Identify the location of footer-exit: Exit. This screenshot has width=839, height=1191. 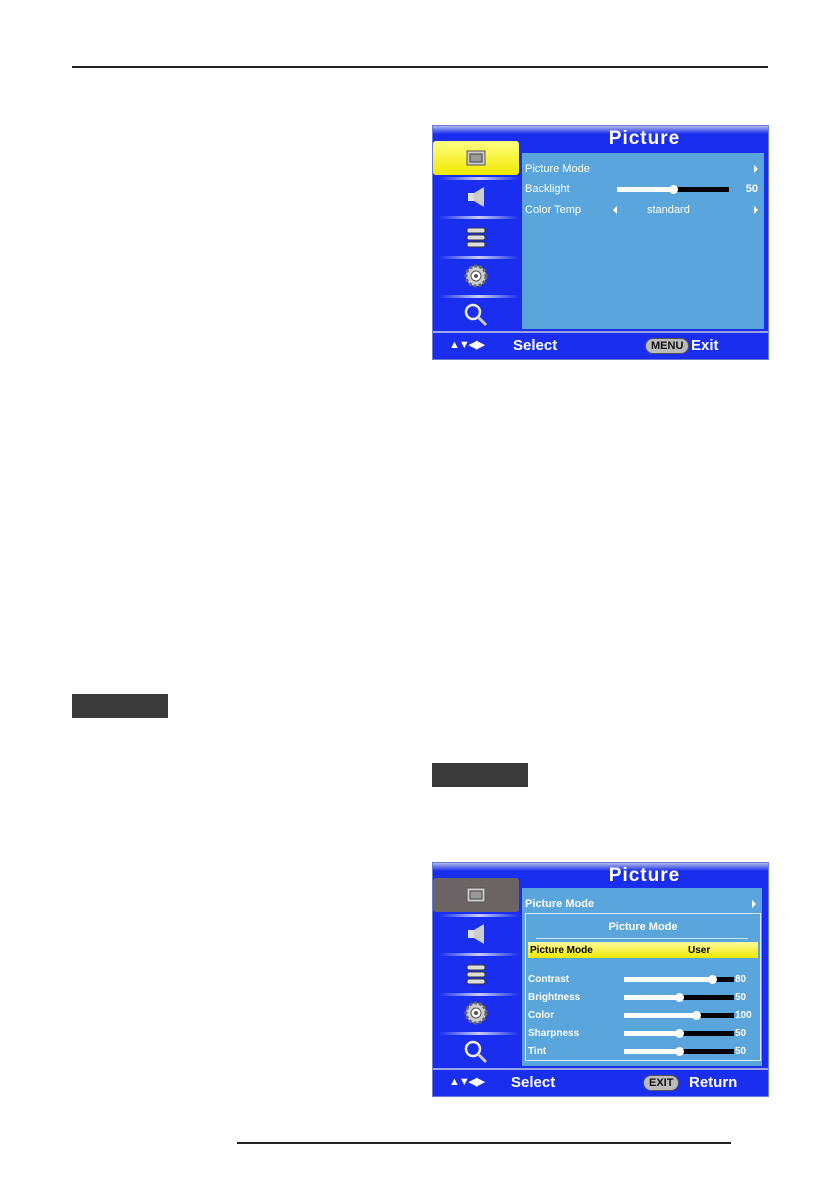
(705, 345).